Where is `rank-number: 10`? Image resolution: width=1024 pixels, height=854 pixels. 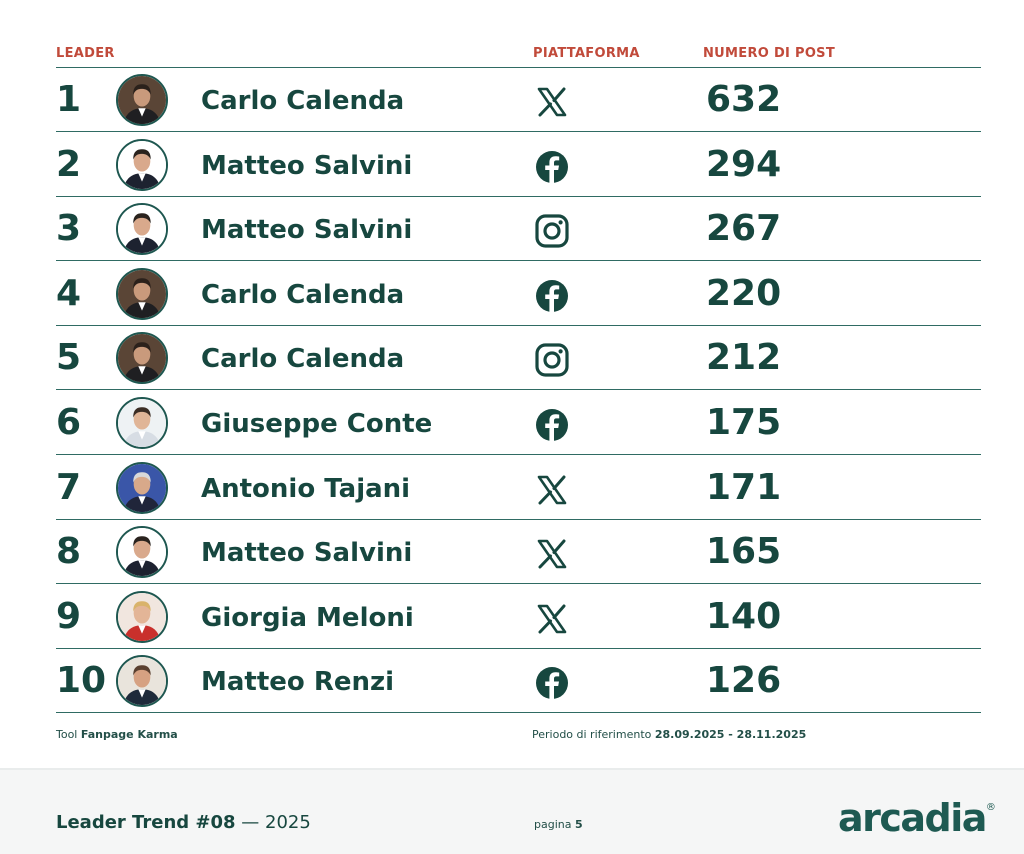
rank-number: 10 is located at coordinates (81, 681).